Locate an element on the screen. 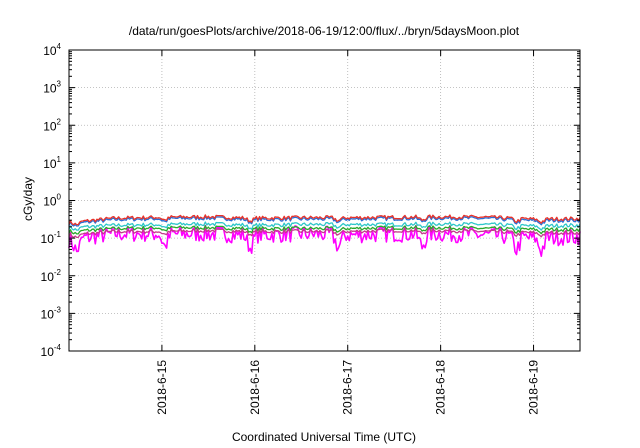 This screenshot has height=448, width=640. y-tick-label: 10¹ is located at coordinates (52, 163).